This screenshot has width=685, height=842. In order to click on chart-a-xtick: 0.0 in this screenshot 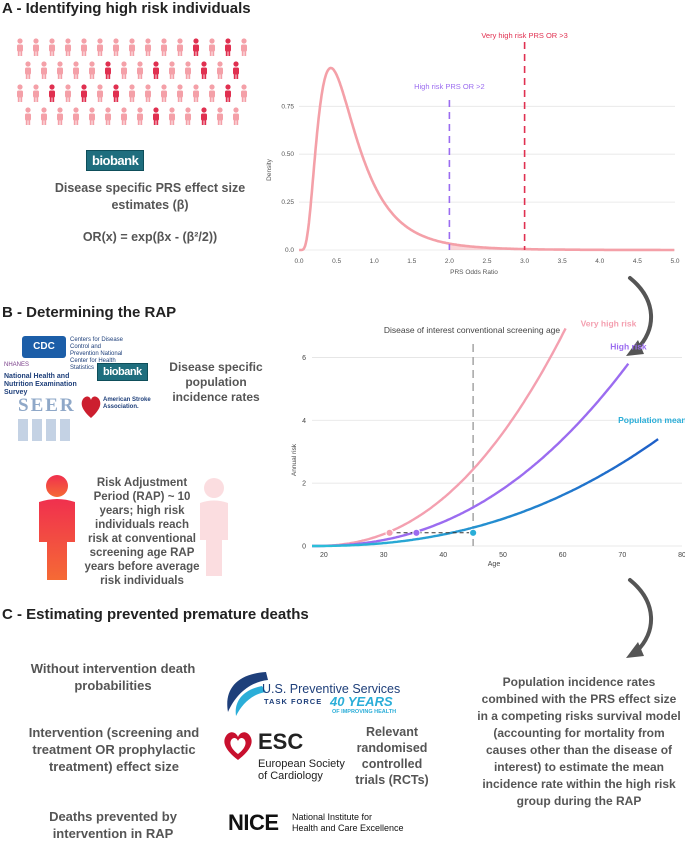, I will do `click(298, 261)`.